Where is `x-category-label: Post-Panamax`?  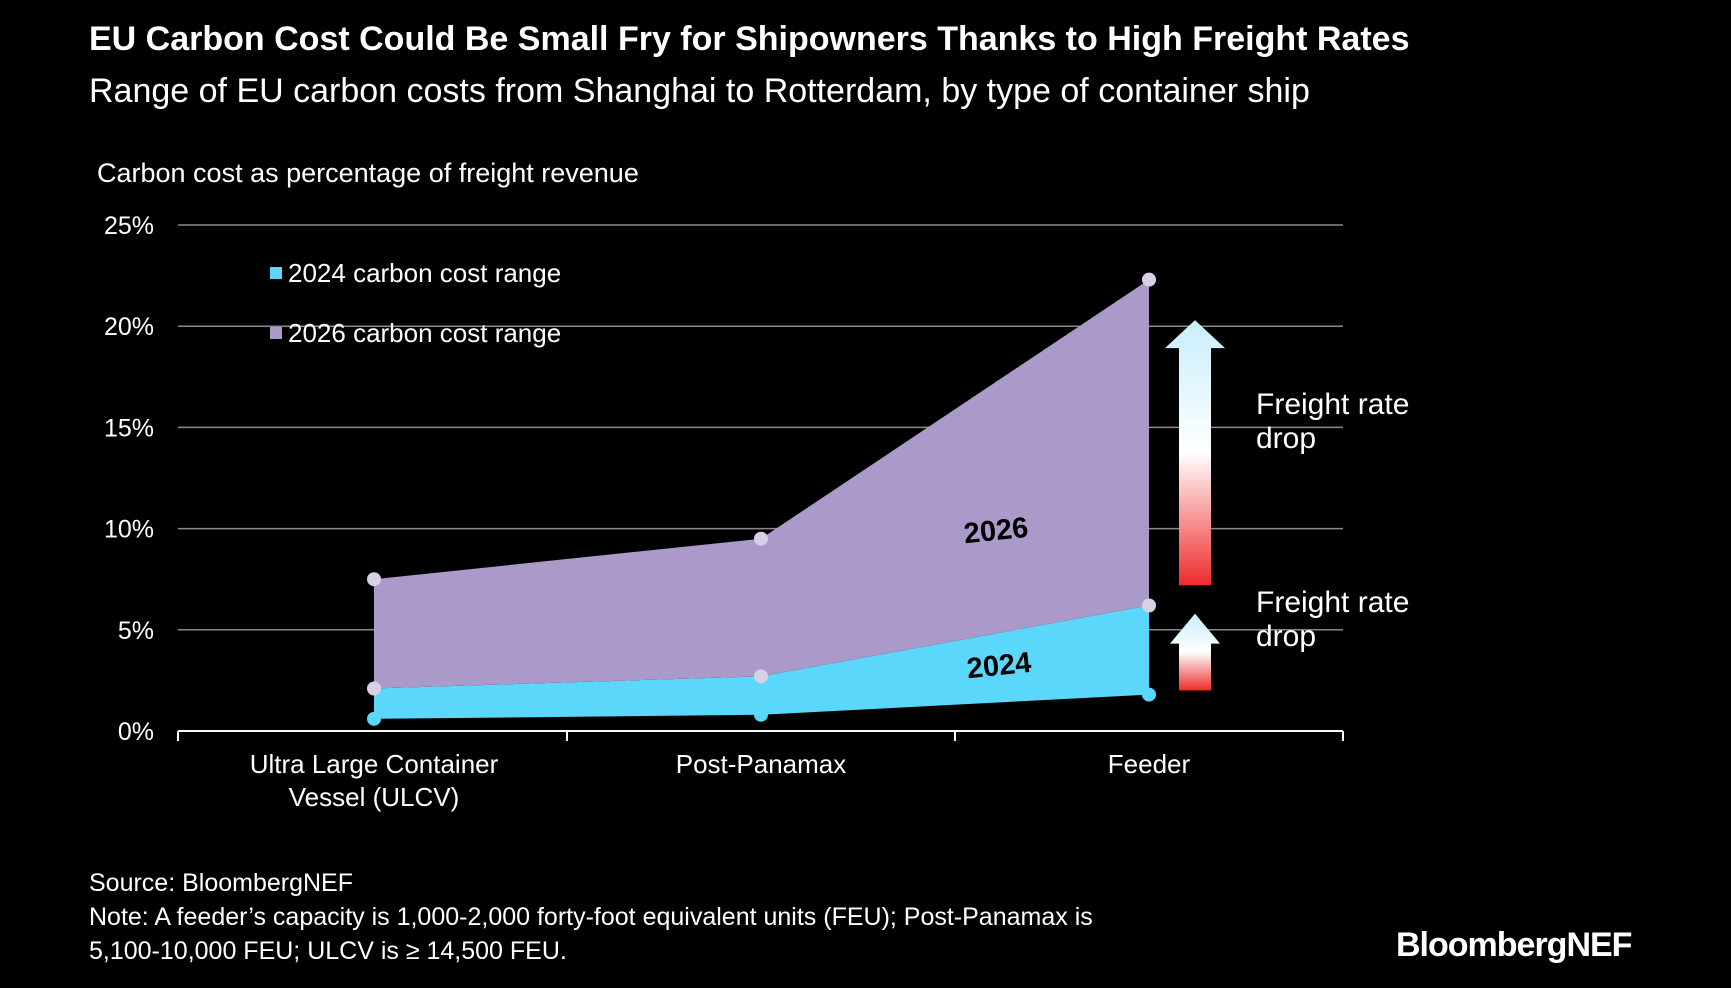
x-category-label: Post-Panamax is located at coordinates (761, 764).